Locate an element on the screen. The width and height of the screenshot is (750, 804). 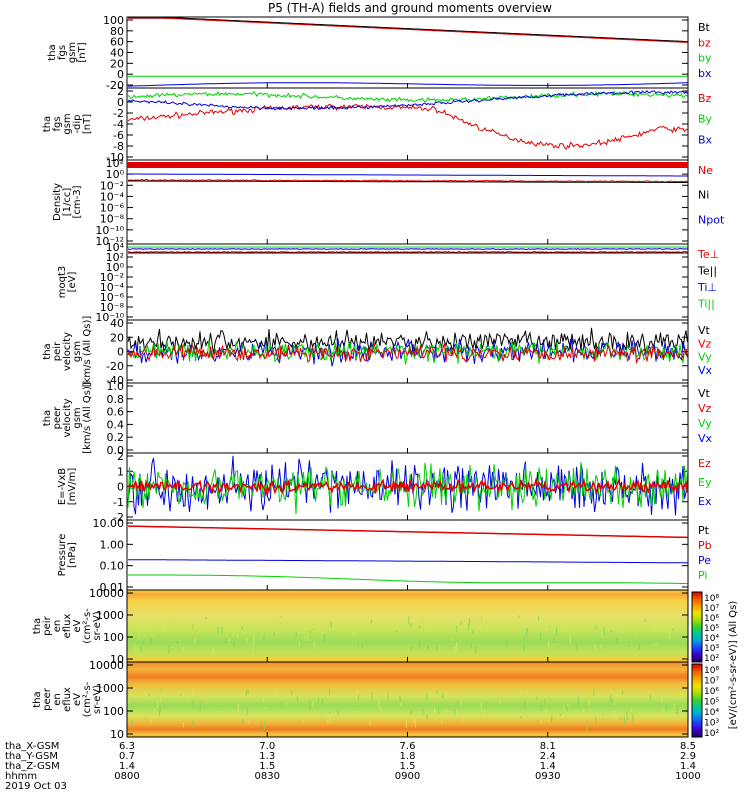
colorbar-tick-label: 10⁴ is located at coordinates (711, 639).